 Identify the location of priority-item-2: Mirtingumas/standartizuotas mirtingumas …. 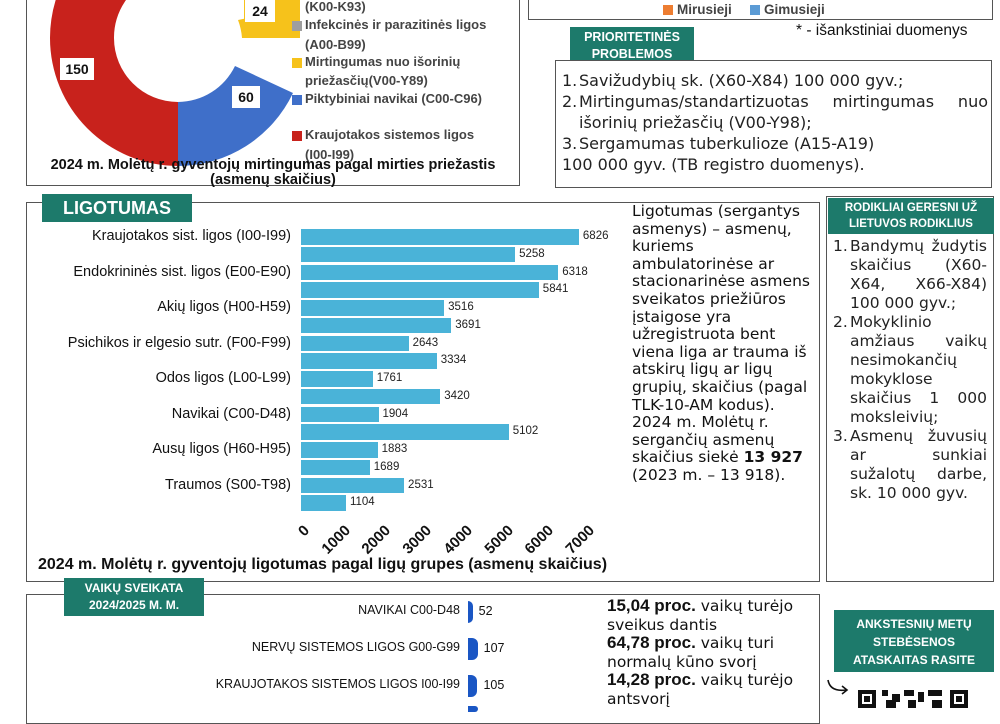
(783, 112).